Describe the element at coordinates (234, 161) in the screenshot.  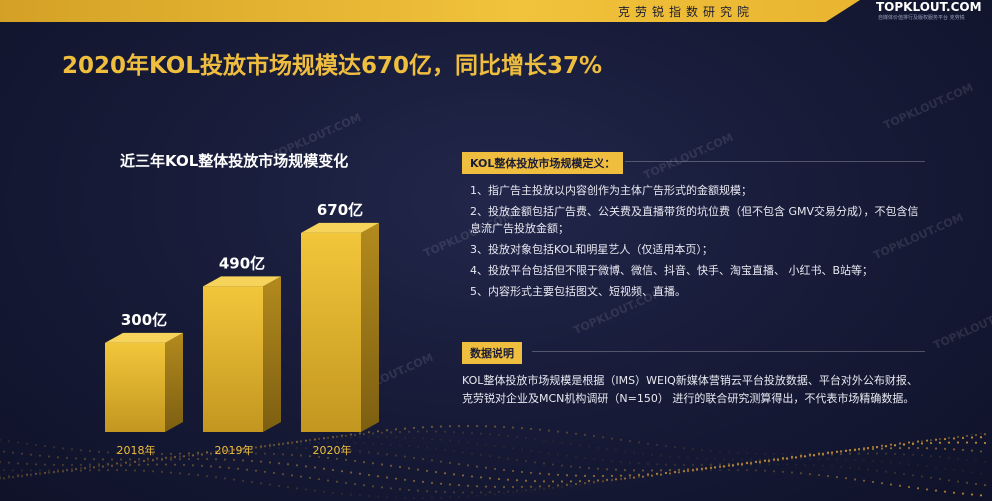
I see `chart-title: 近三年KOL整体投放市场规模变化` at that location.